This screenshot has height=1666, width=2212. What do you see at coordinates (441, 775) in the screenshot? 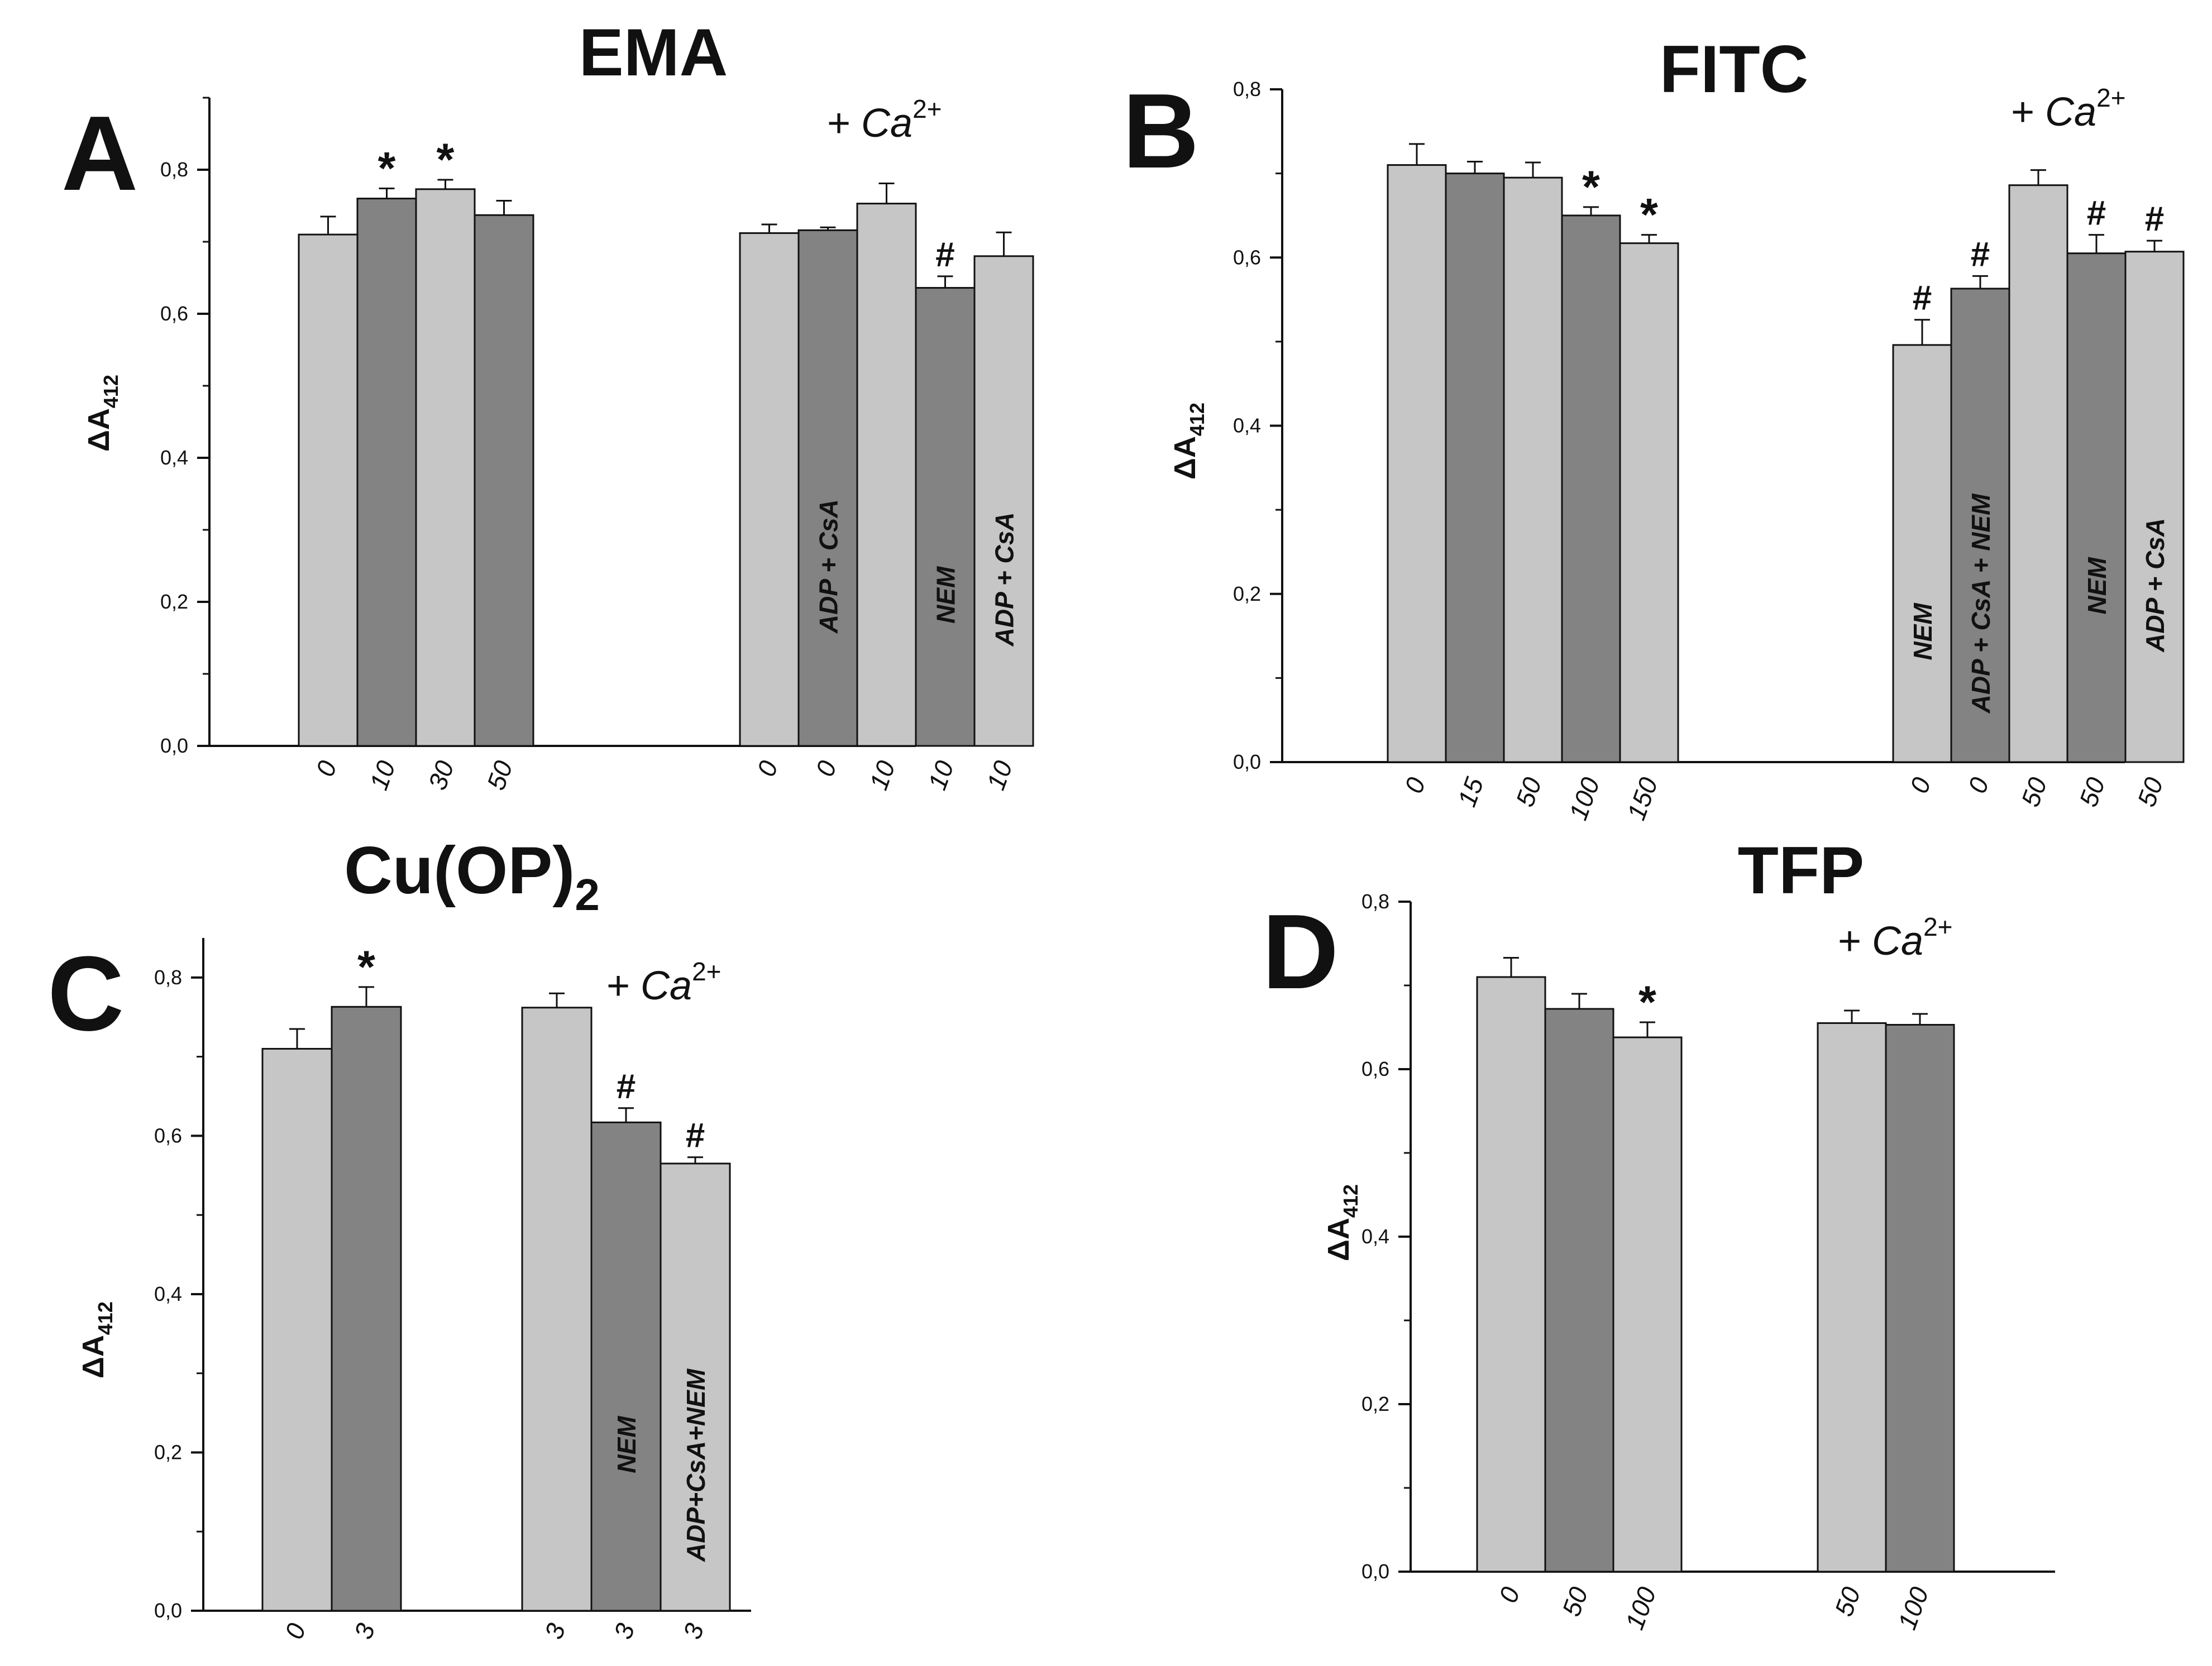
I see `x-tick-label: 30` at bounding box center [441, 775].